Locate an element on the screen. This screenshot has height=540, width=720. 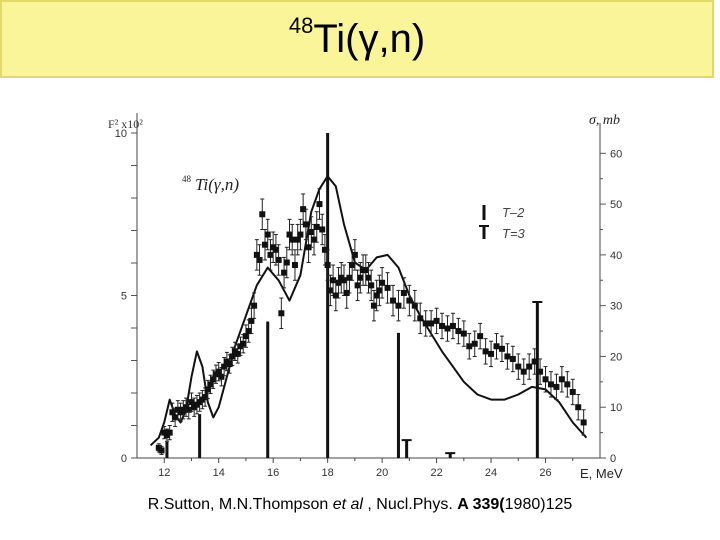
title-reaction: Ti(γ,n) is located at coordinates (369, 38).